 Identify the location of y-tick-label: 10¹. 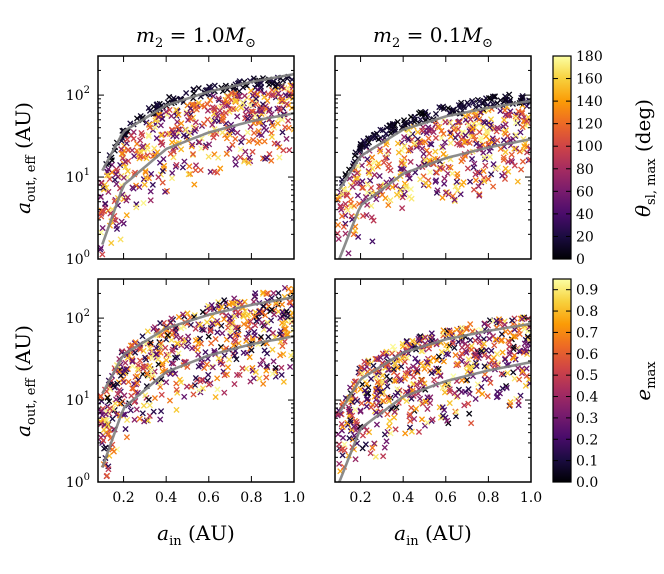
(78, 176).